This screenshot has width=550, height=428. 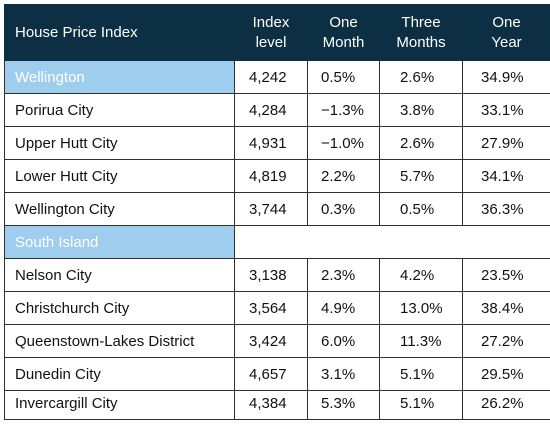 I want to click on column-header-three-months: Three Months, so click(x=421, y=32).